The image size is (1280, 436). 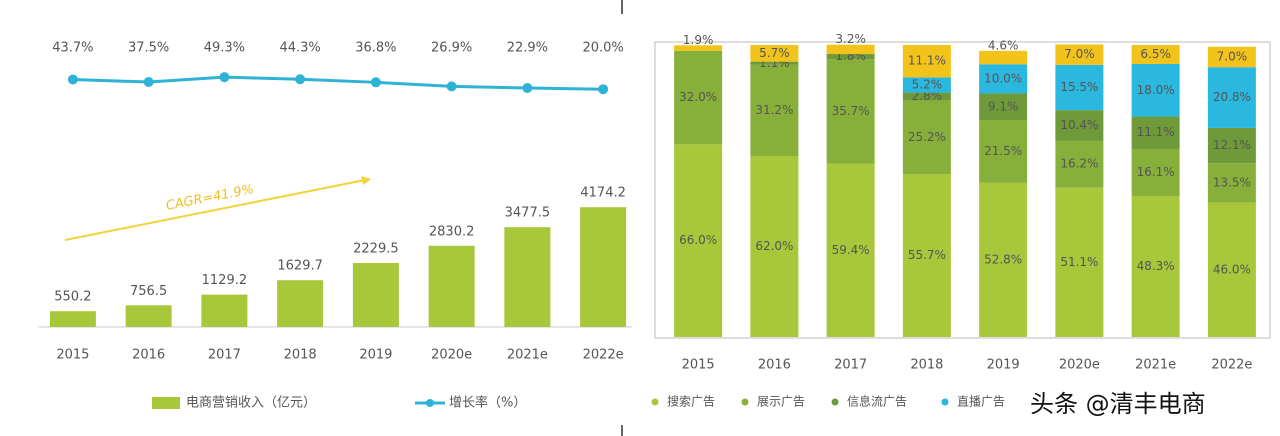 I want to click on data-label: 1129.2, so click(x=225, y=280).